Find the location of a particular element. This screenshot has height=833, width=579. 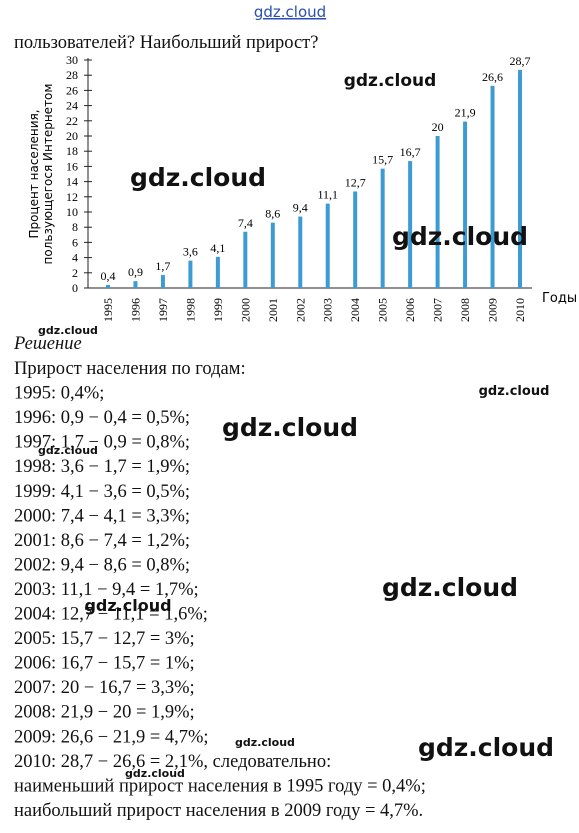

value-label: 26,6 is located at coordinates (492, 77).